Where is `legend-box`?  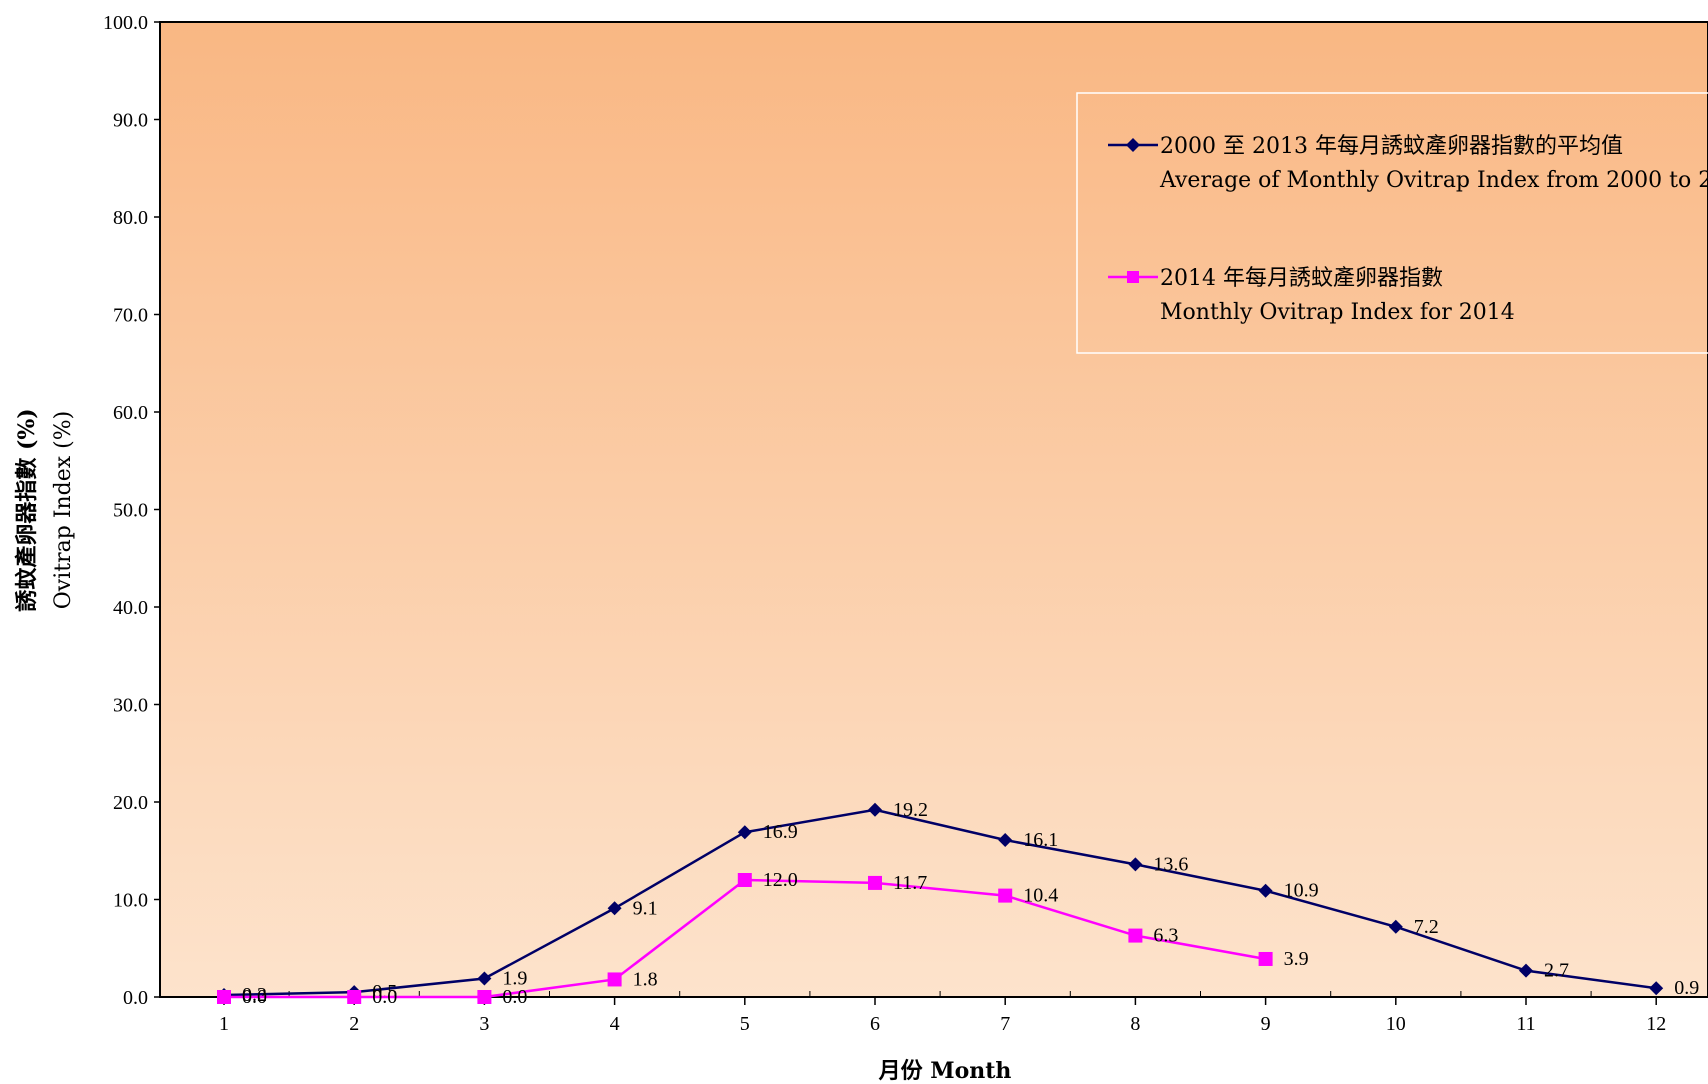 legend-box is located at coordinates (1392, 223).